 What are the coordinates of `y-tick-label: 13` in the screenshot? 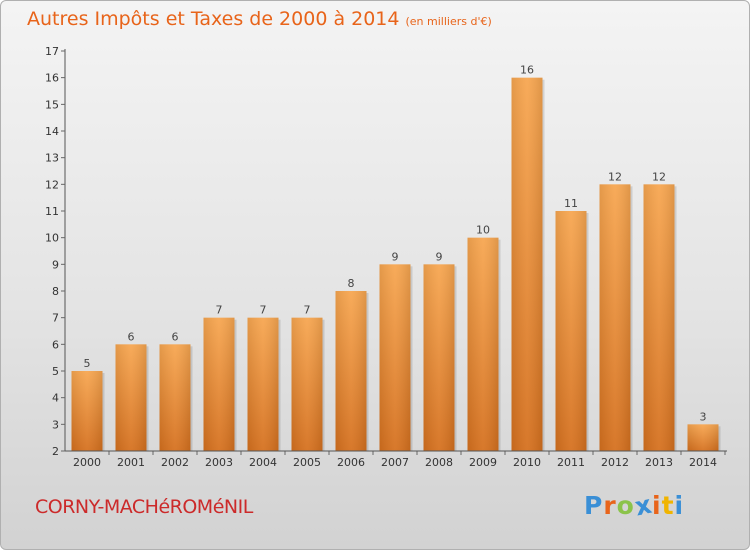 It's located at (52, 158).